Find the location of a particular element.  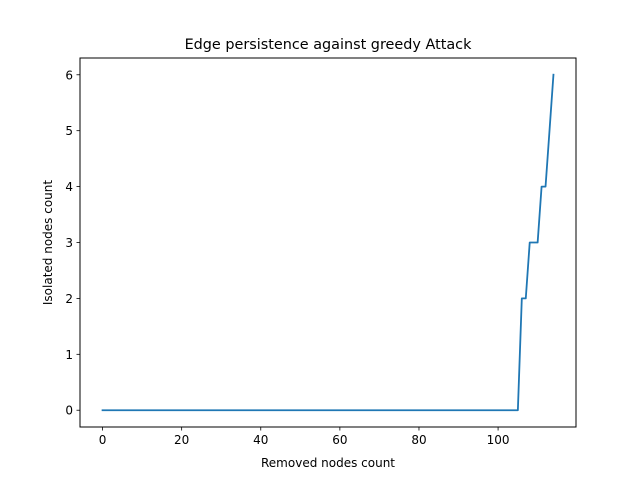

y-tick-label: 6 is located at coordinates (69, 75).